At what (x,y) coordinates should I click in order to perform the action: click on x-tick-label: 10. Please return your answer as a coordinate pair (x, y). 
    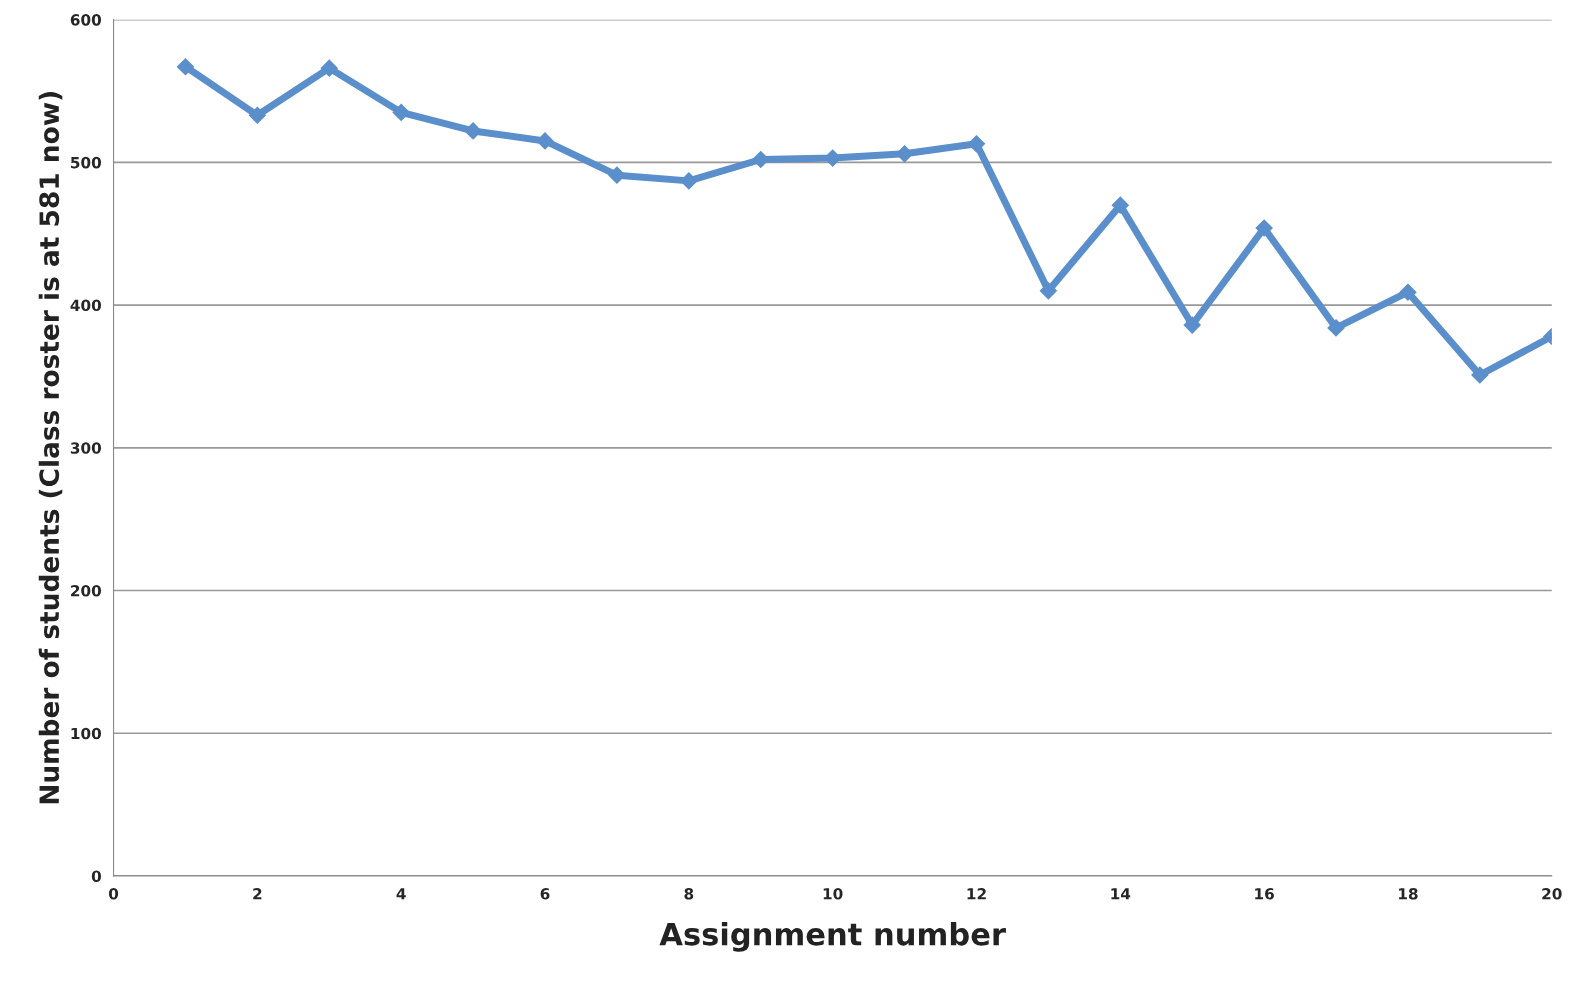
    Looking at the image, I should click on (833, 894).